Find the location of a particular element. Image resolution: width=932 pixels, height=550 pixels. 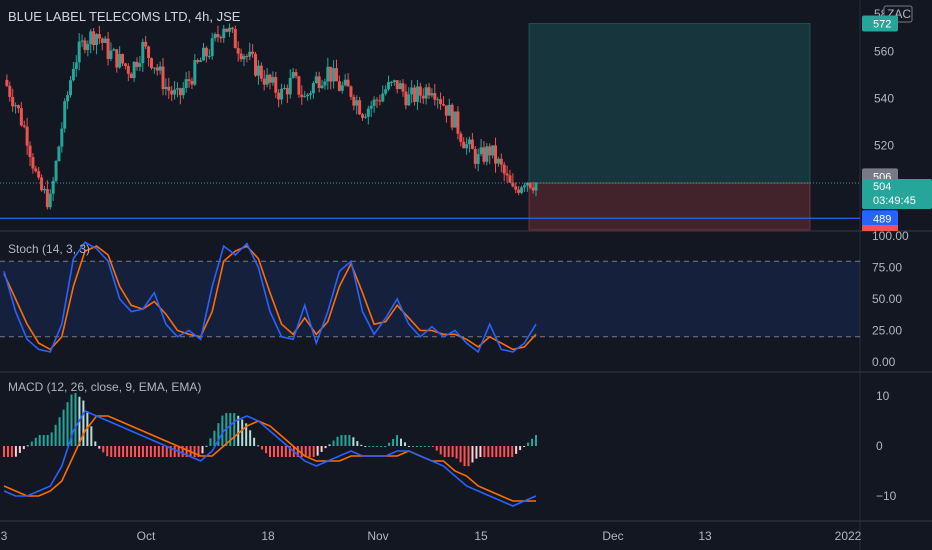

macd-line is located at coordinates (270, 458).